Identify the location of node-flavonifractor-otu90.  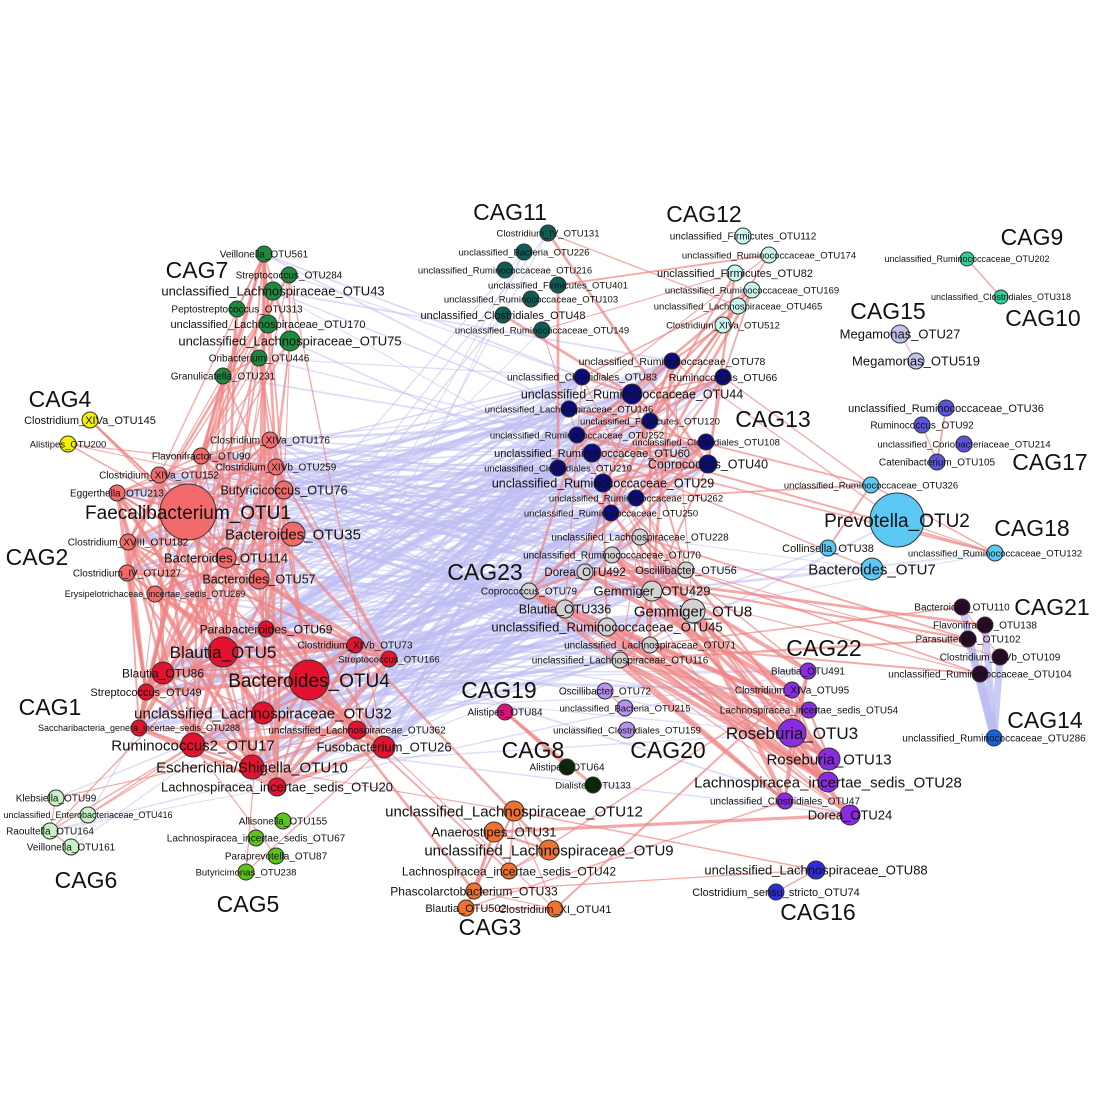
(201, 456).